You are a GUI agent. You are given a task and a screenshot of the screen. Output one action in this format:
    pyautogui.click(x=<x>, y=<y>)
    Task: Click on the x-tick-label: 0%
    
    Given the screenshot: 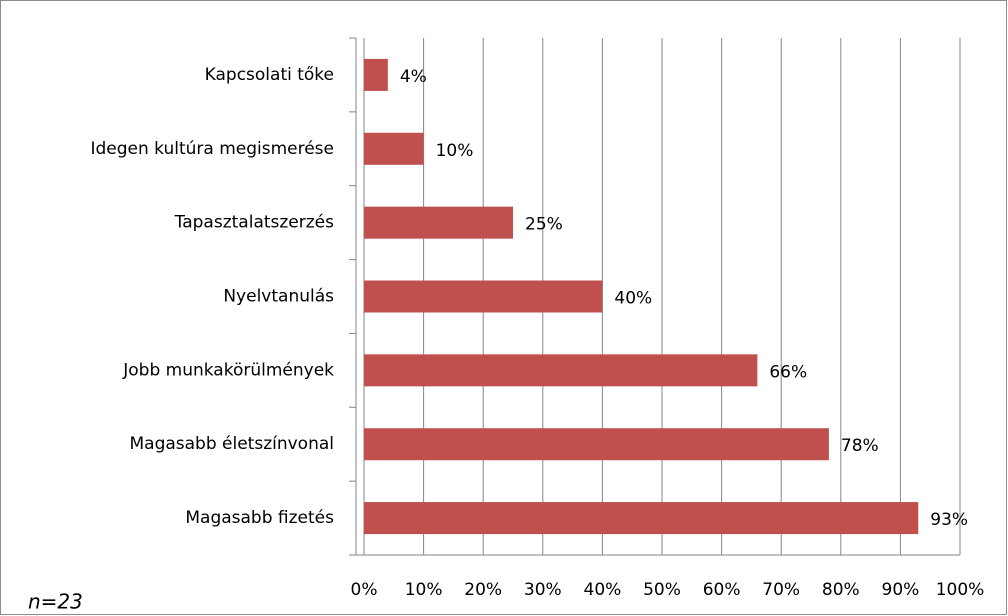 What is the action you would take?
    pyautogui.click(x=364, y=590)
    